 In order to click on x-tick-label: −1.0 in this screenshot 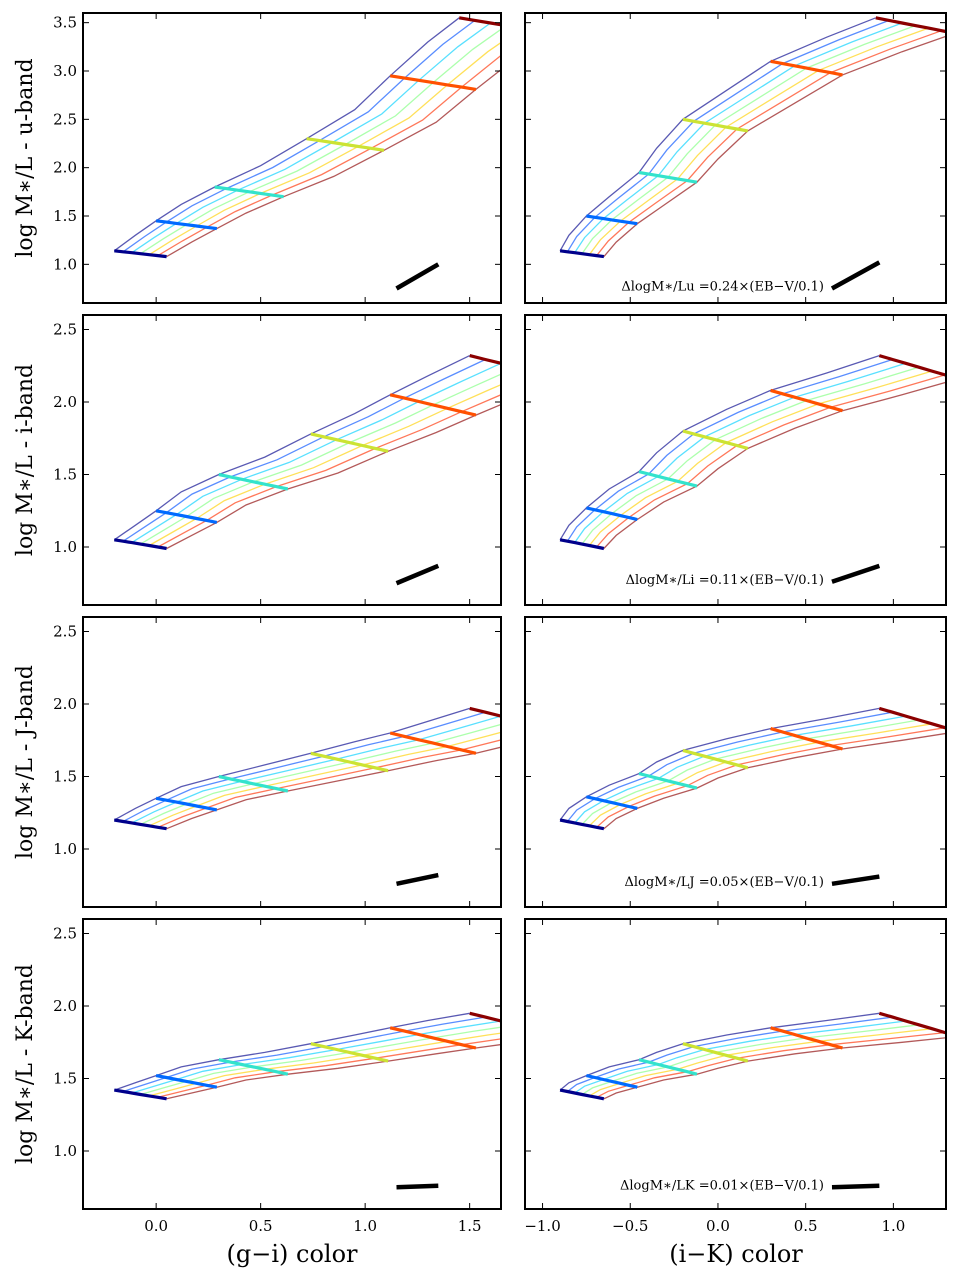, I will do `click(542, 1226)`.